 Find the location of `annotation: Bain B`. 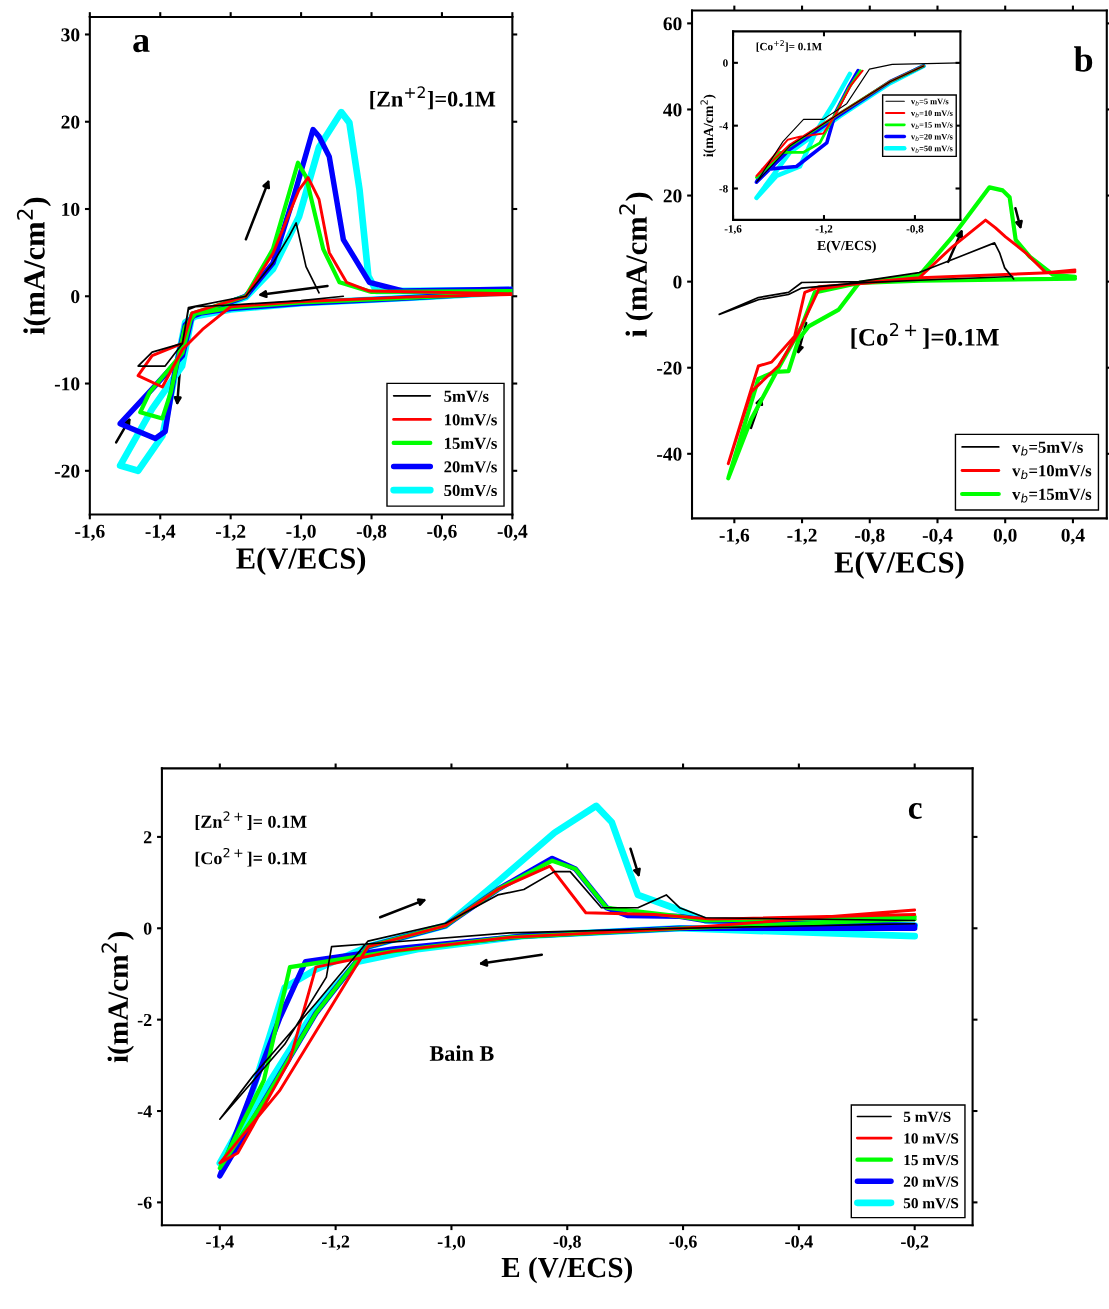

annotation: Bain B is located at coordinates (461, 1053).